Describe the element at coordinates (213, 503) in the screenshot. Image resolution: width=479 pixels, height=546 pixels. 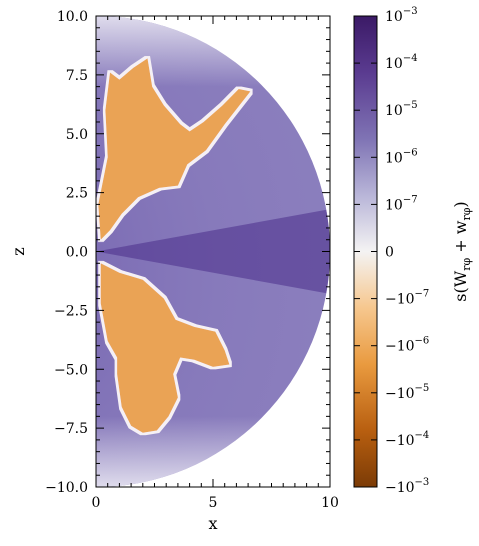
I see `x-tick-label: 5` at that location.